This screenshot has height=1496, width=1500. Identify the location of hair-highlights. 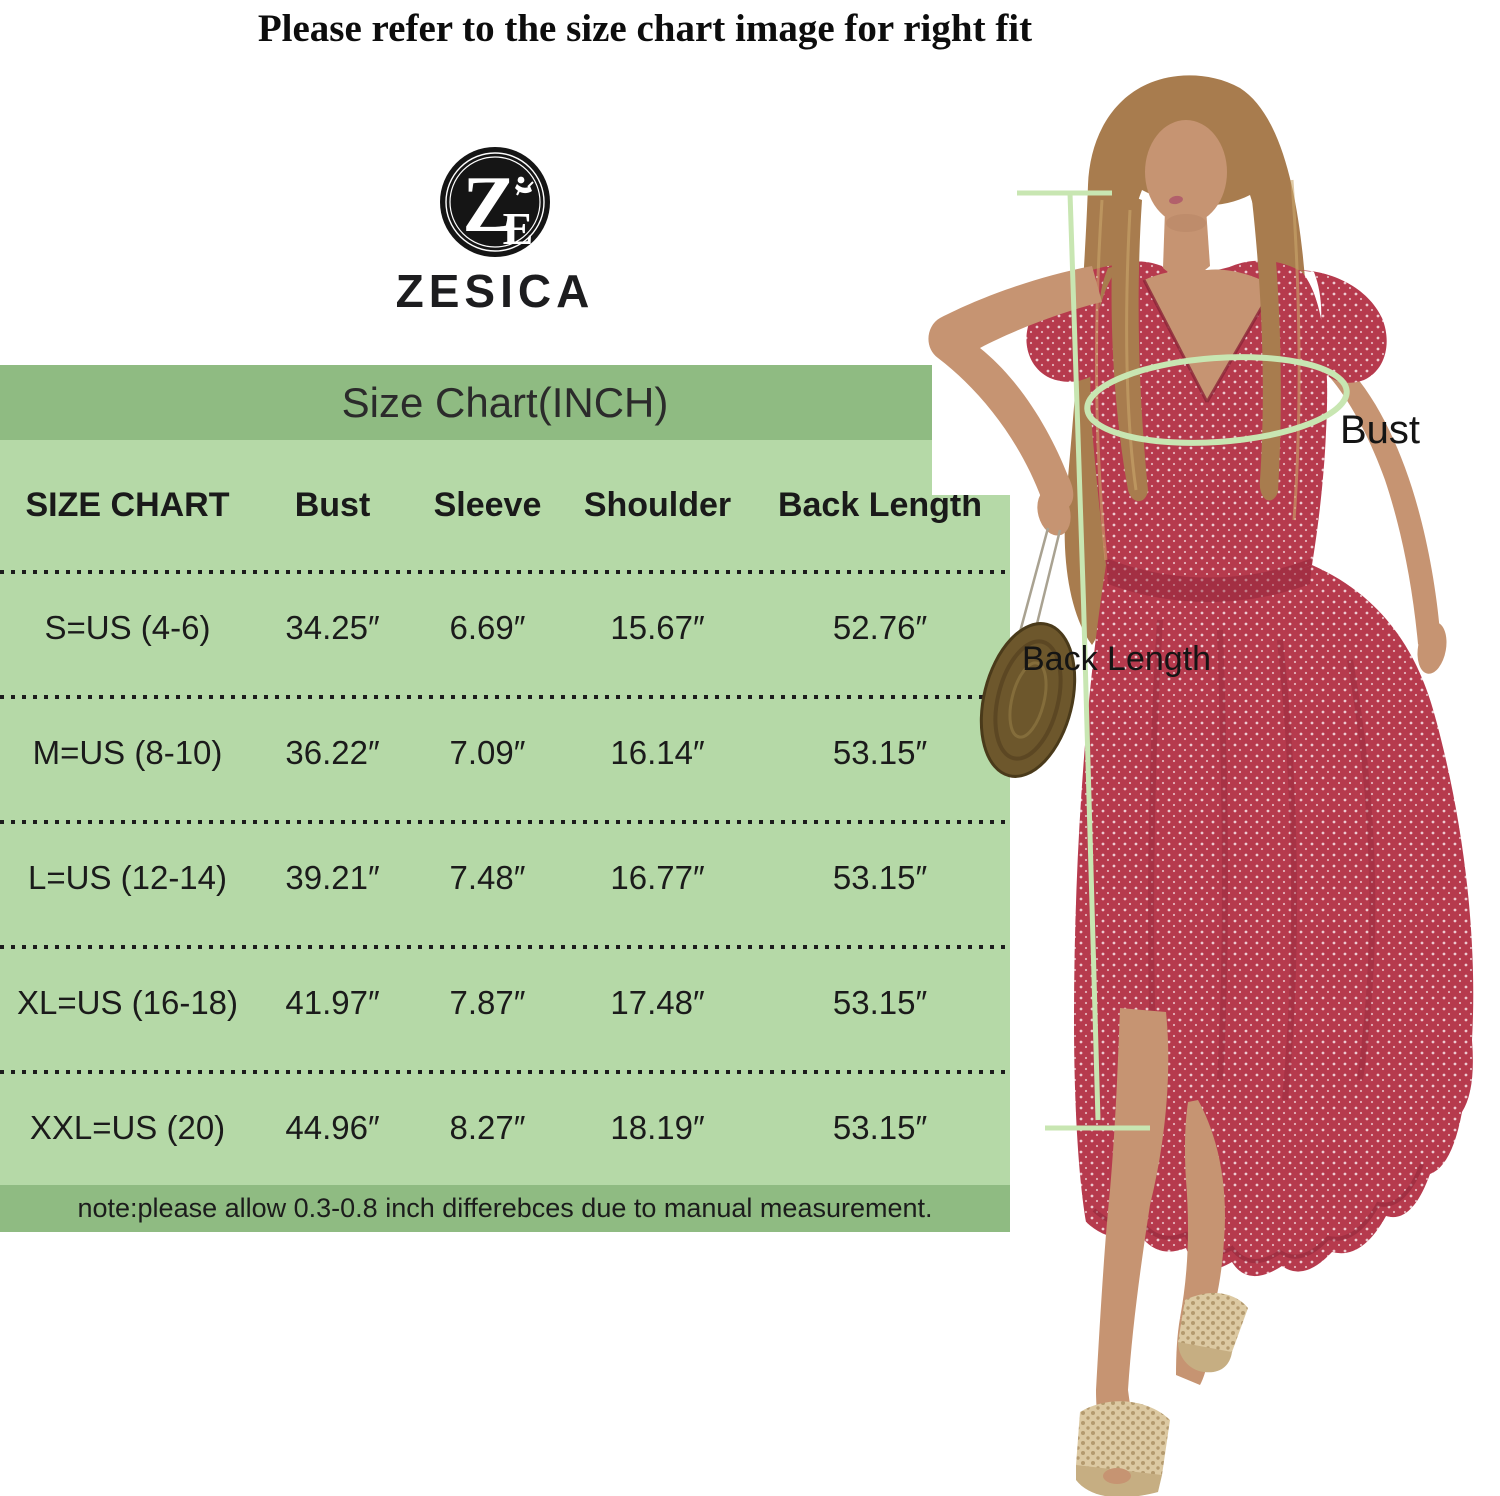
(1197, 370).